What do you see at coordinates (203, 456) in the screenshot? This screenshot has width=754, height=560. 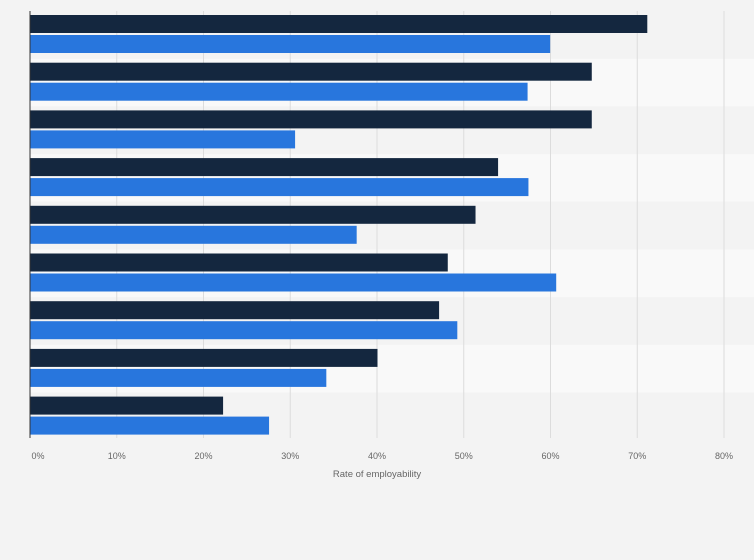 I see `x-tick-label: 20%` at bounding box center [203, 456].